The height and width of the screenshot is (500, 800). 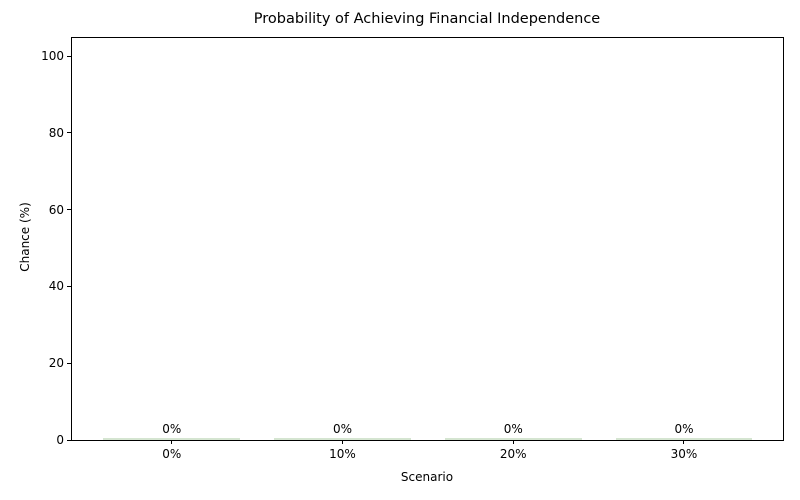 I want to click on y-tick-label: 100, so click(x=52, y=56).